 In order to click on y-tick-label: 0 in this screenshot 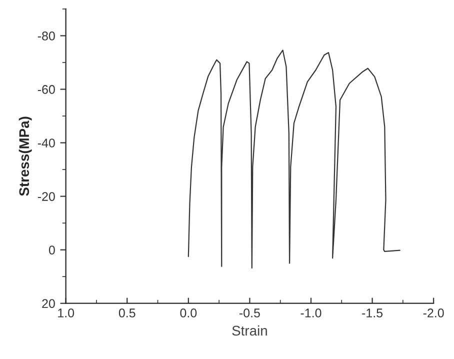, I will do `click(51, 250)`.